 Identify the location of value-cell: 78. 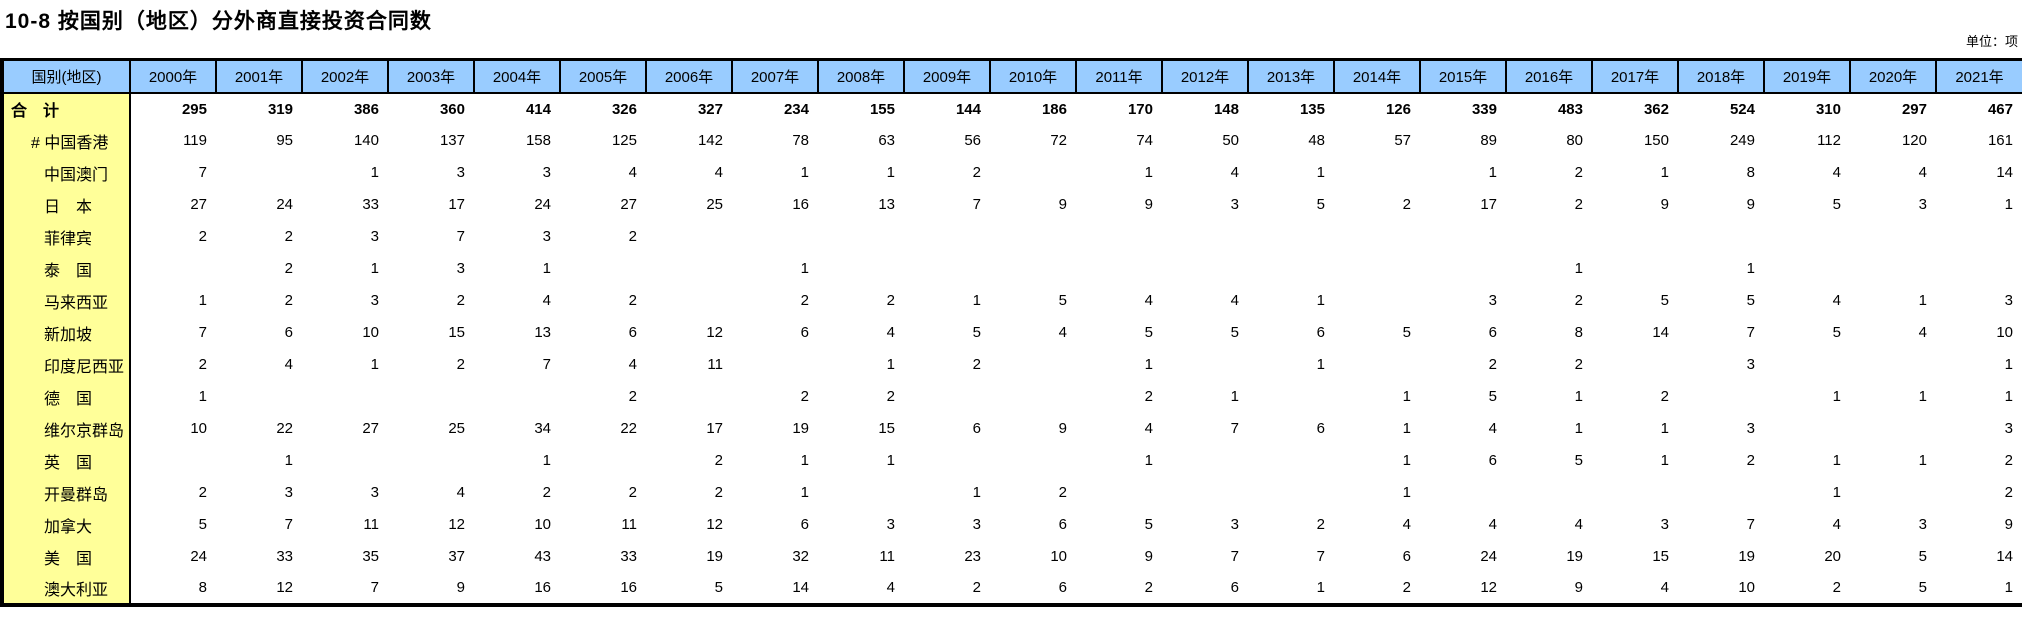
(800, 140).